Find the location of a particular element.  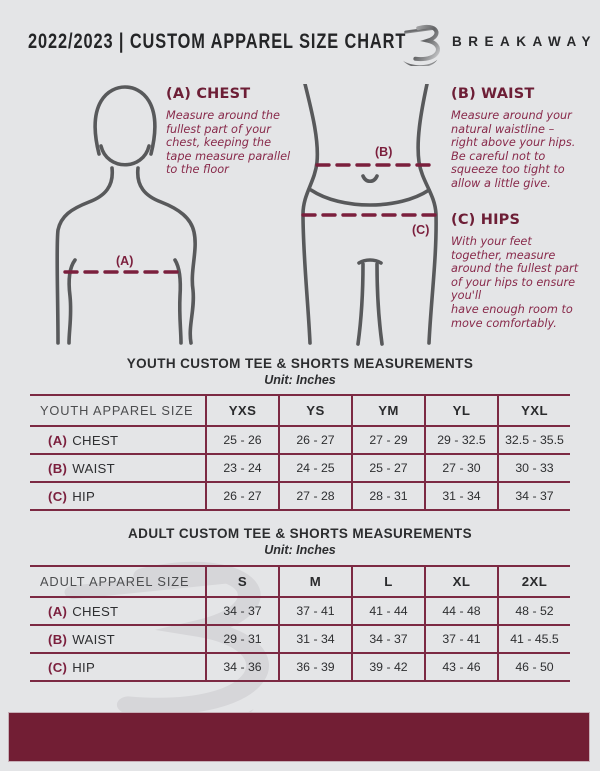

youth-size-col-yl: YL is located at coordinates (460, 410).